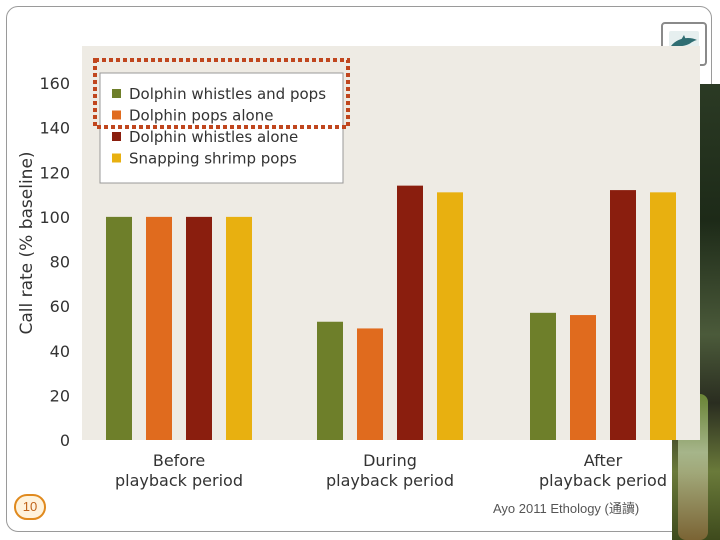 This screenshot has height=540, width=720. What do you see at coordinates (54, 217) in the screenshot?
I see `y-tick-label: 100` at bounding box center [54, 217].